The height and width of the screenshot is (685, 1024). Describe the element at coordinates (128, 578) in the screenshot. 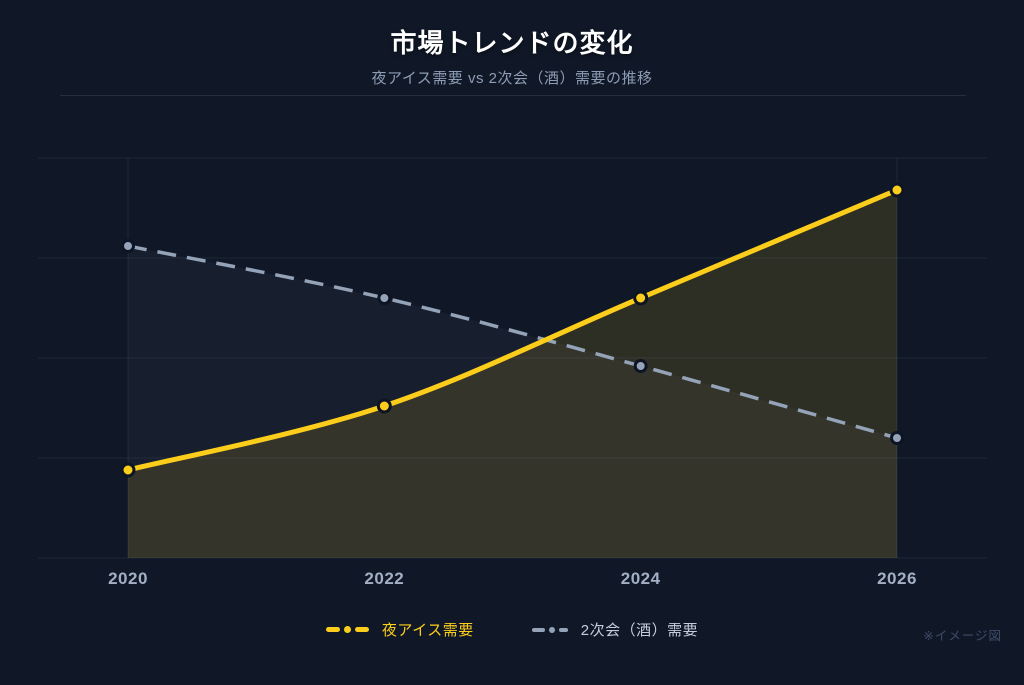

I see `x-tick-label: 2020` at that location.